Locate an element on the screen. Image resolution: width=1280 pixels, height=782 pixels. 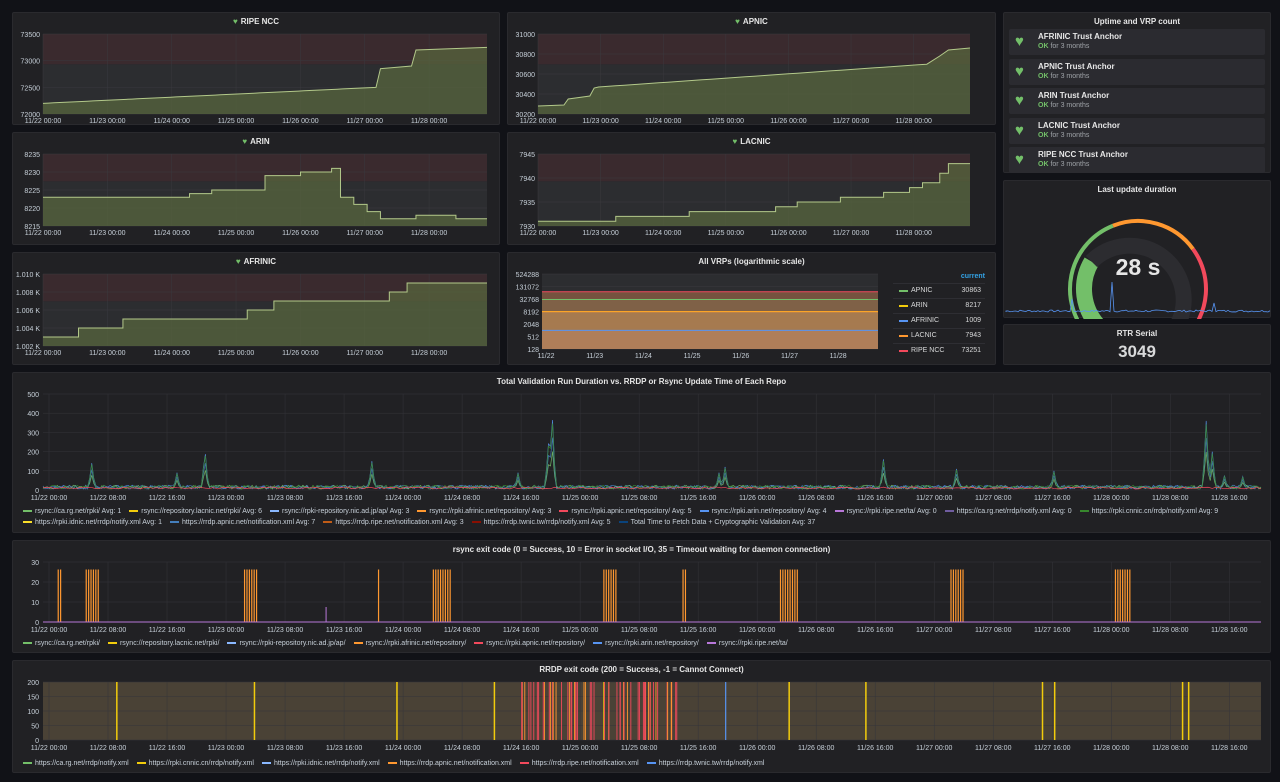
panel-title: ♥ AFRINIC is located at coordinates (256, 261).